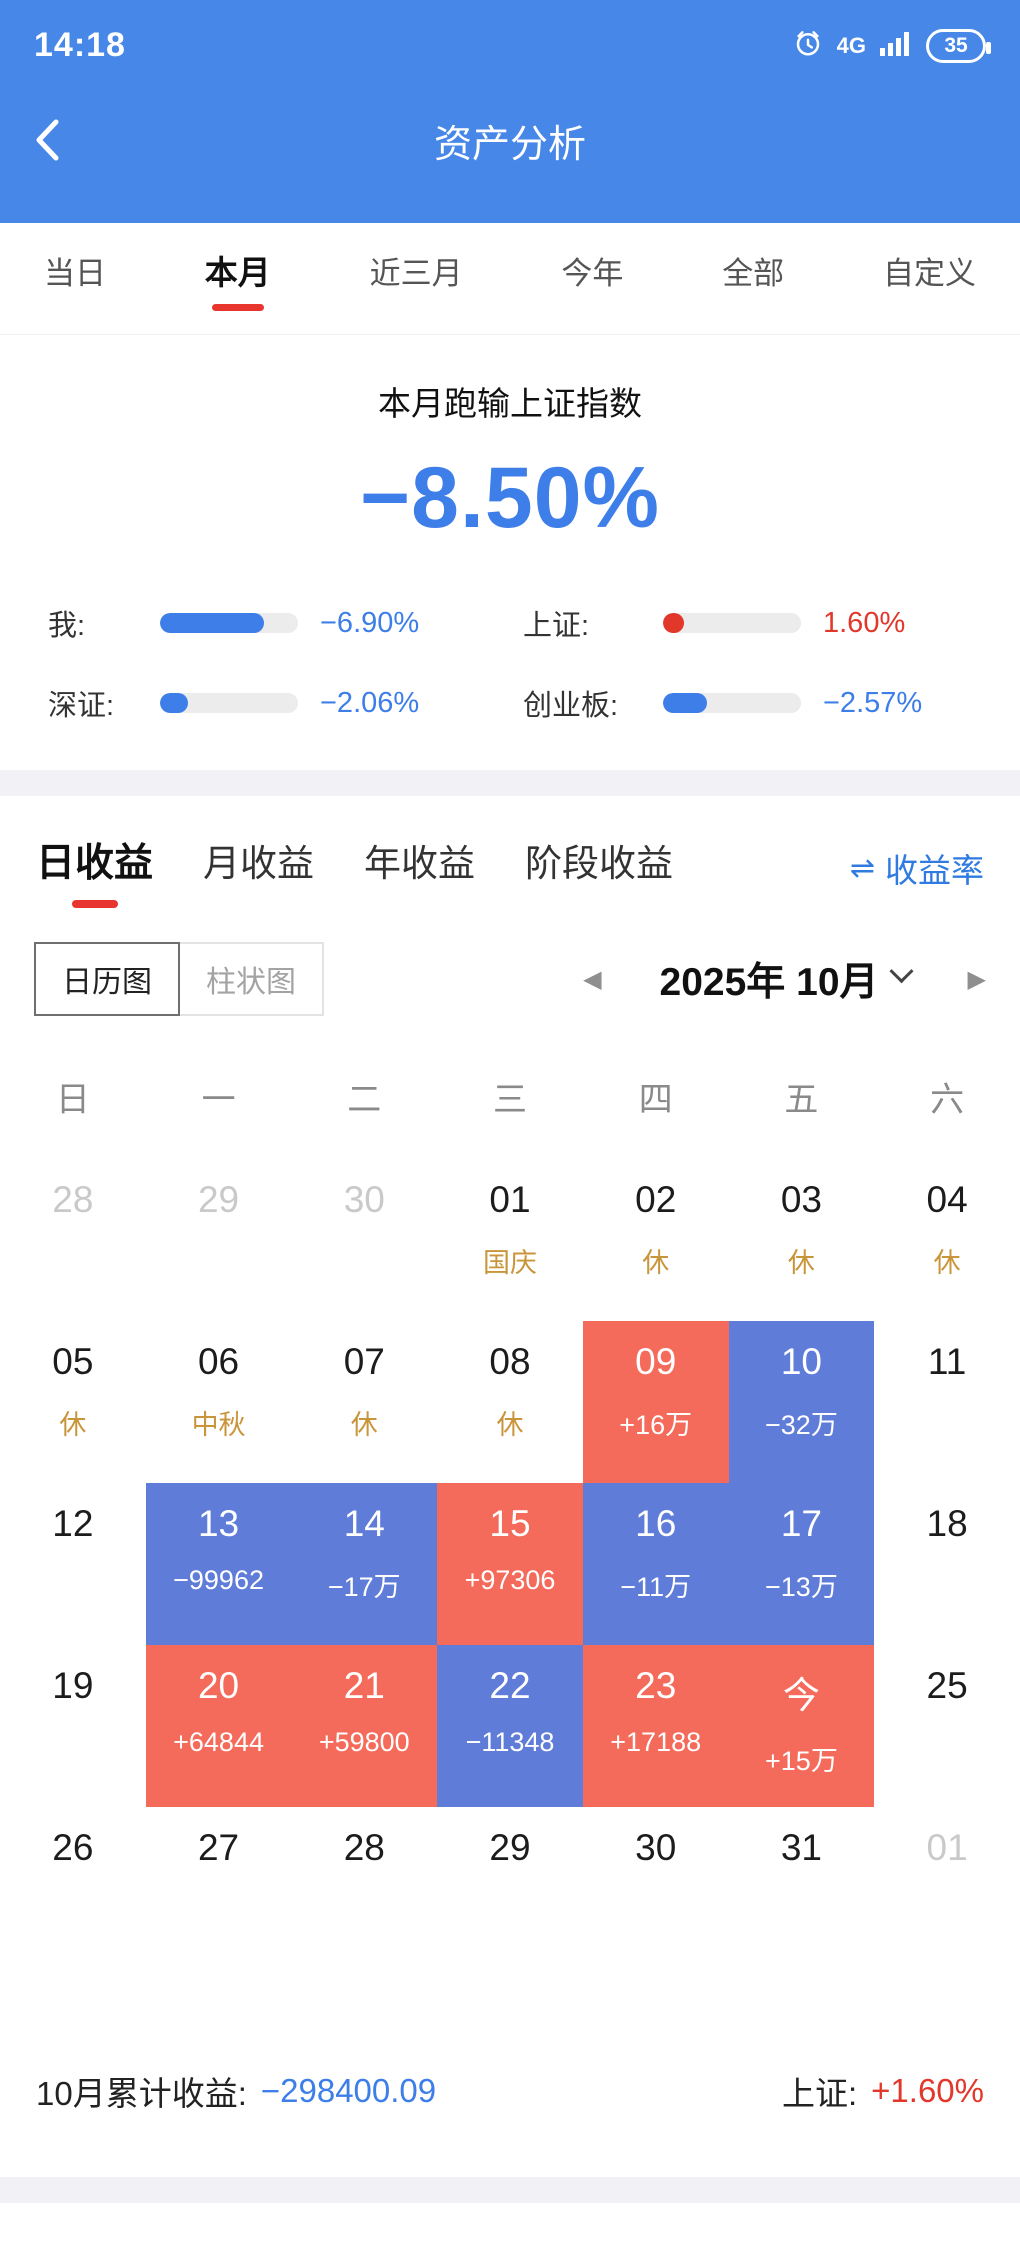  Describe the element at coordinates (655, 1564) in the screenshot. I see `calendar-day-cell: 16 −11万` at that location.